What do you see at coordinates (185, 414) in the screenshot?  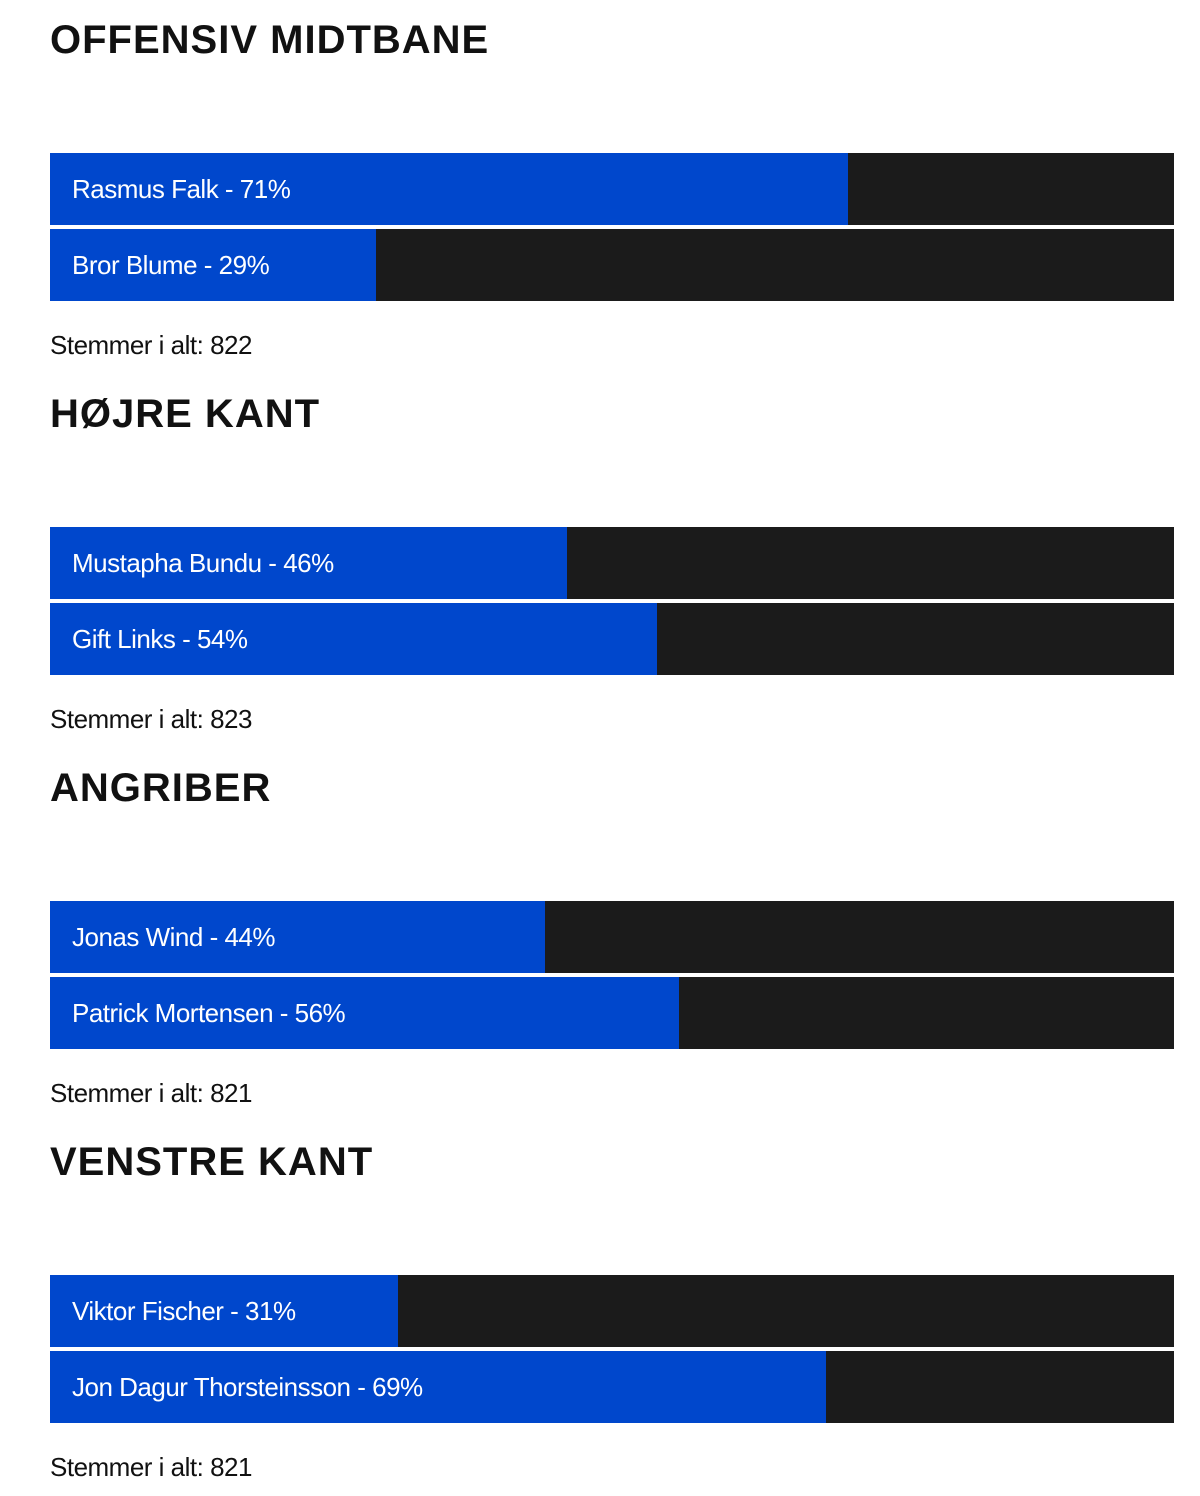 I see `poll-title: HØJRE KANT` at bounding box center [185, 414].